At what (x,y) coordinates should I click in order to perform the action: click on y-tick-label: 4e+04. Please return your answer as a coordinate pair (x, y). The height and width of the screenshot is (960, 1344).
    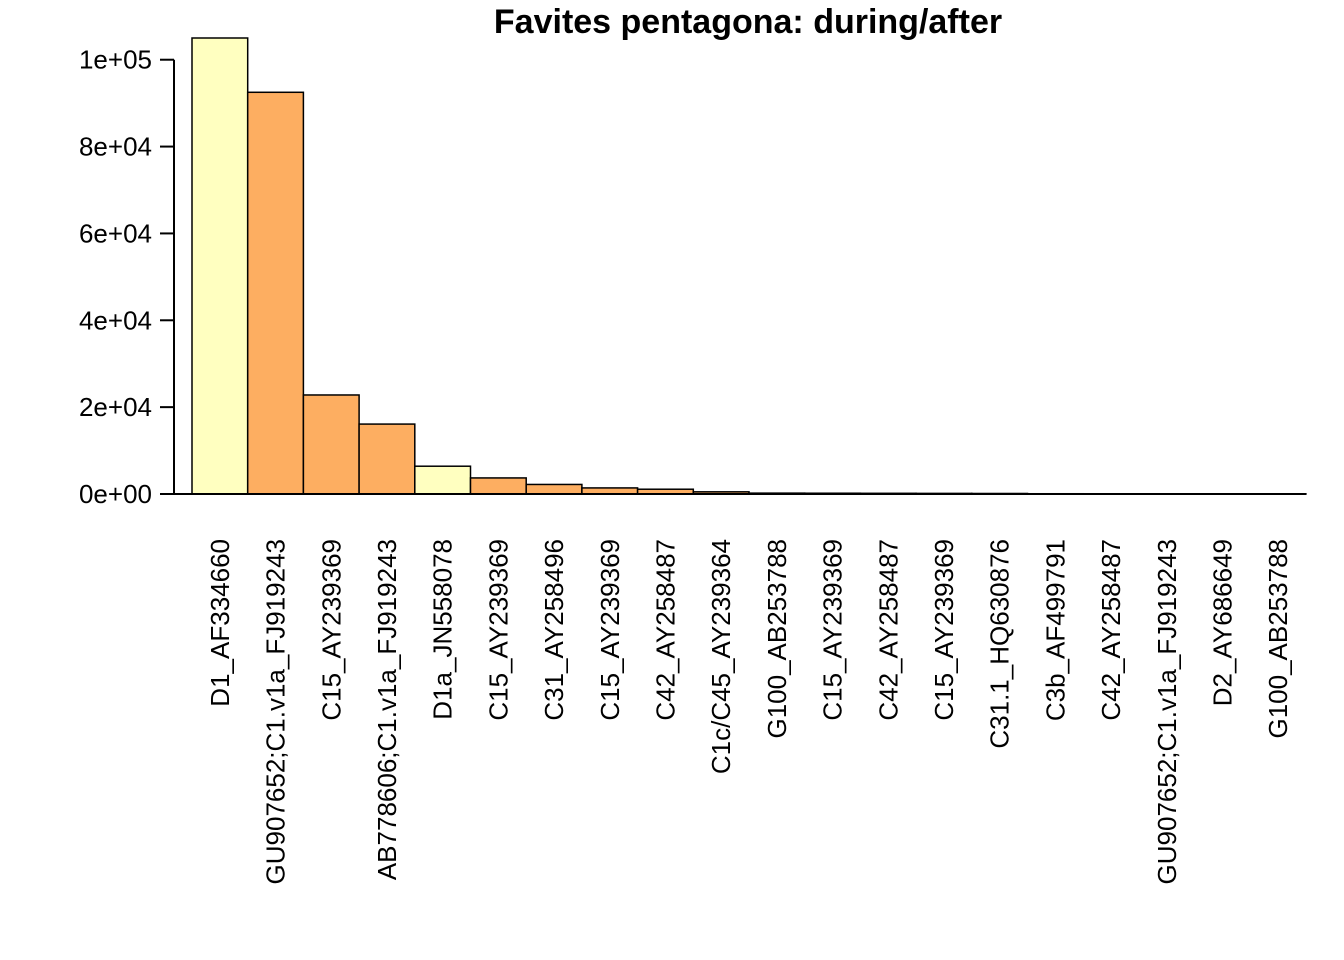
    Looking at the image, I should click on (115, 320).